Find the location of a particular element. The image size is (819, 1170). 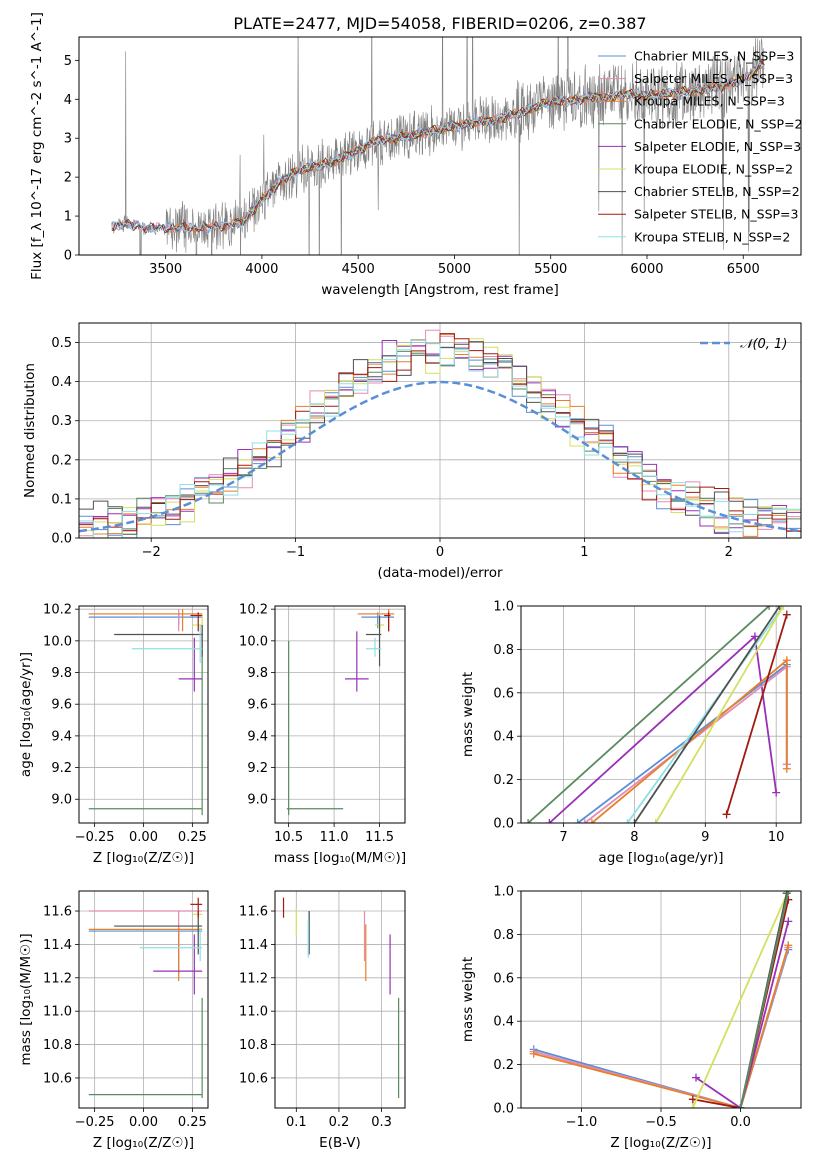

x-axis-label: mass [log₁₀(M/M☉)] is located at coordinates (340, 858).